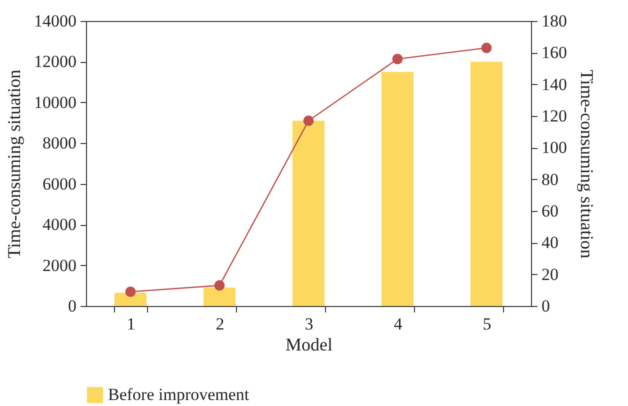  What do you see at coordinates (309, 344) in the screenshot?
I see `x-axis-title: Model` at bounding box center [309, 344].